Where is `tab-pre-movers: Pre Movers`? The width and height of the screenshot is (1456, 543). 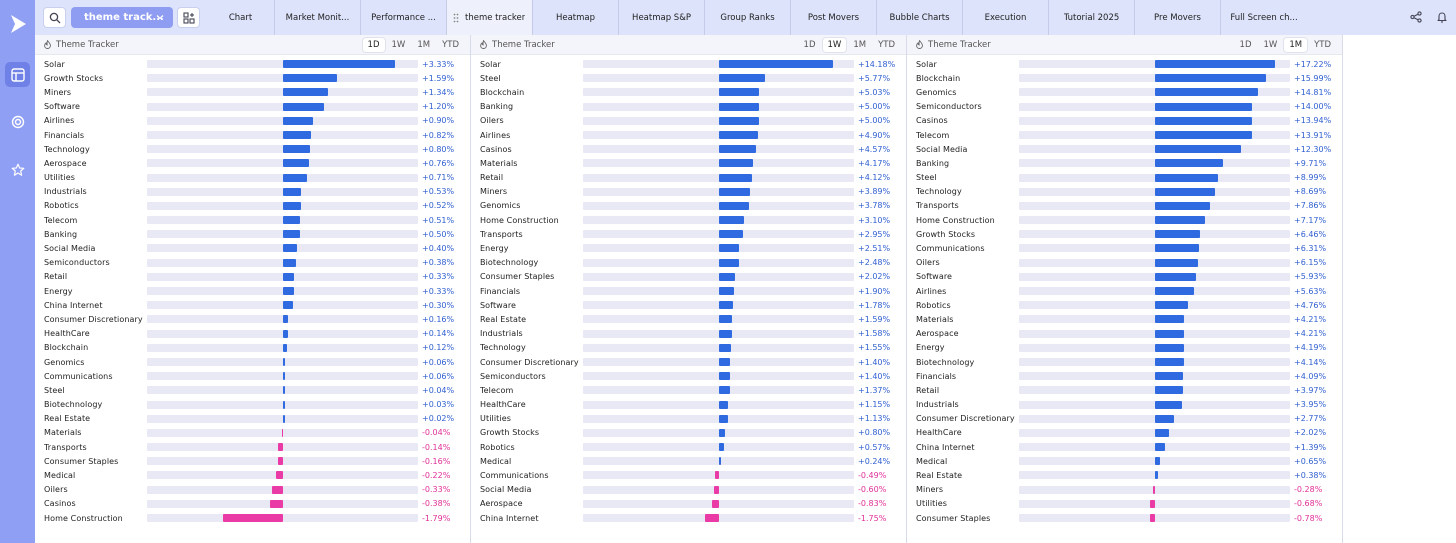 tab-pre-movers: Pre Movers is located at coordinates (1178, 17).